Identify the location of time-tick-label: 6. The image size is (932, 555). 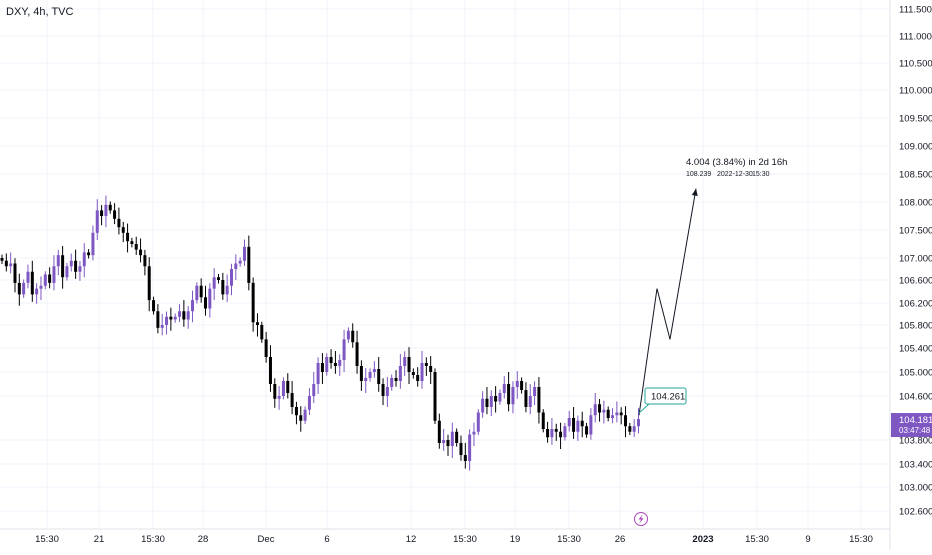
(326, 539).